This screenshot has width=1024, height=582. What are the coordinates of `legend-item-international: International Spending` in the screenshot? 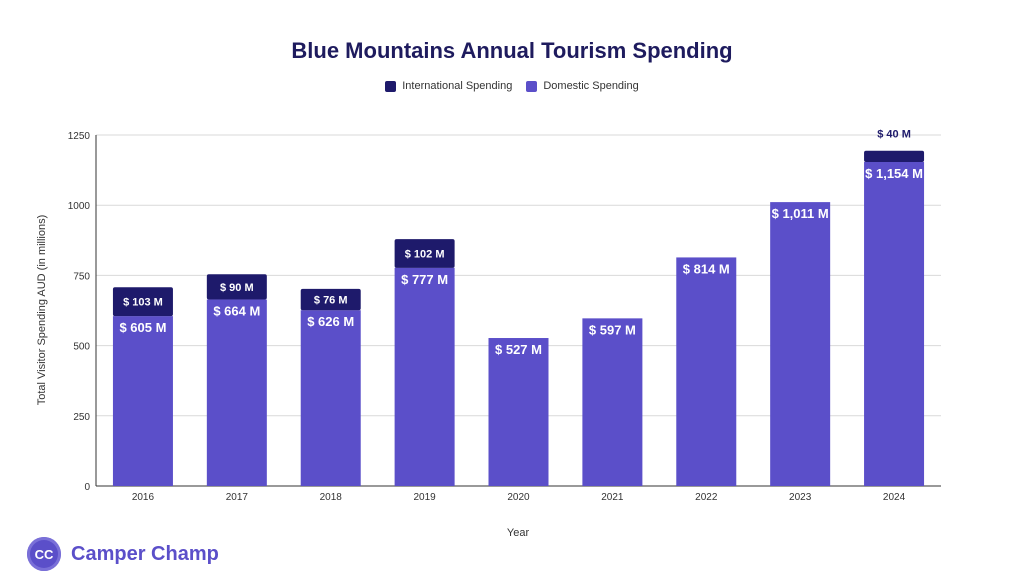 It's located at (448, 86).